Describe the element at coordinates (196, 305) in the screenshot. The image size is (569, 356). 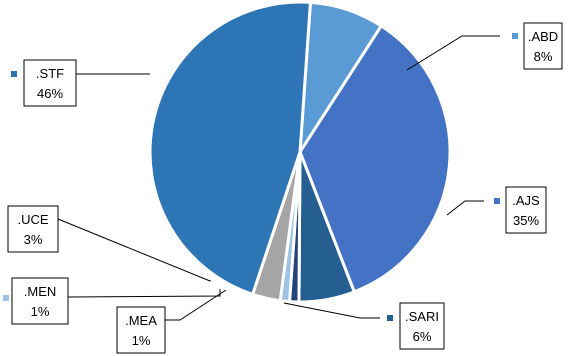
I see `leader-line-mea` at that location.